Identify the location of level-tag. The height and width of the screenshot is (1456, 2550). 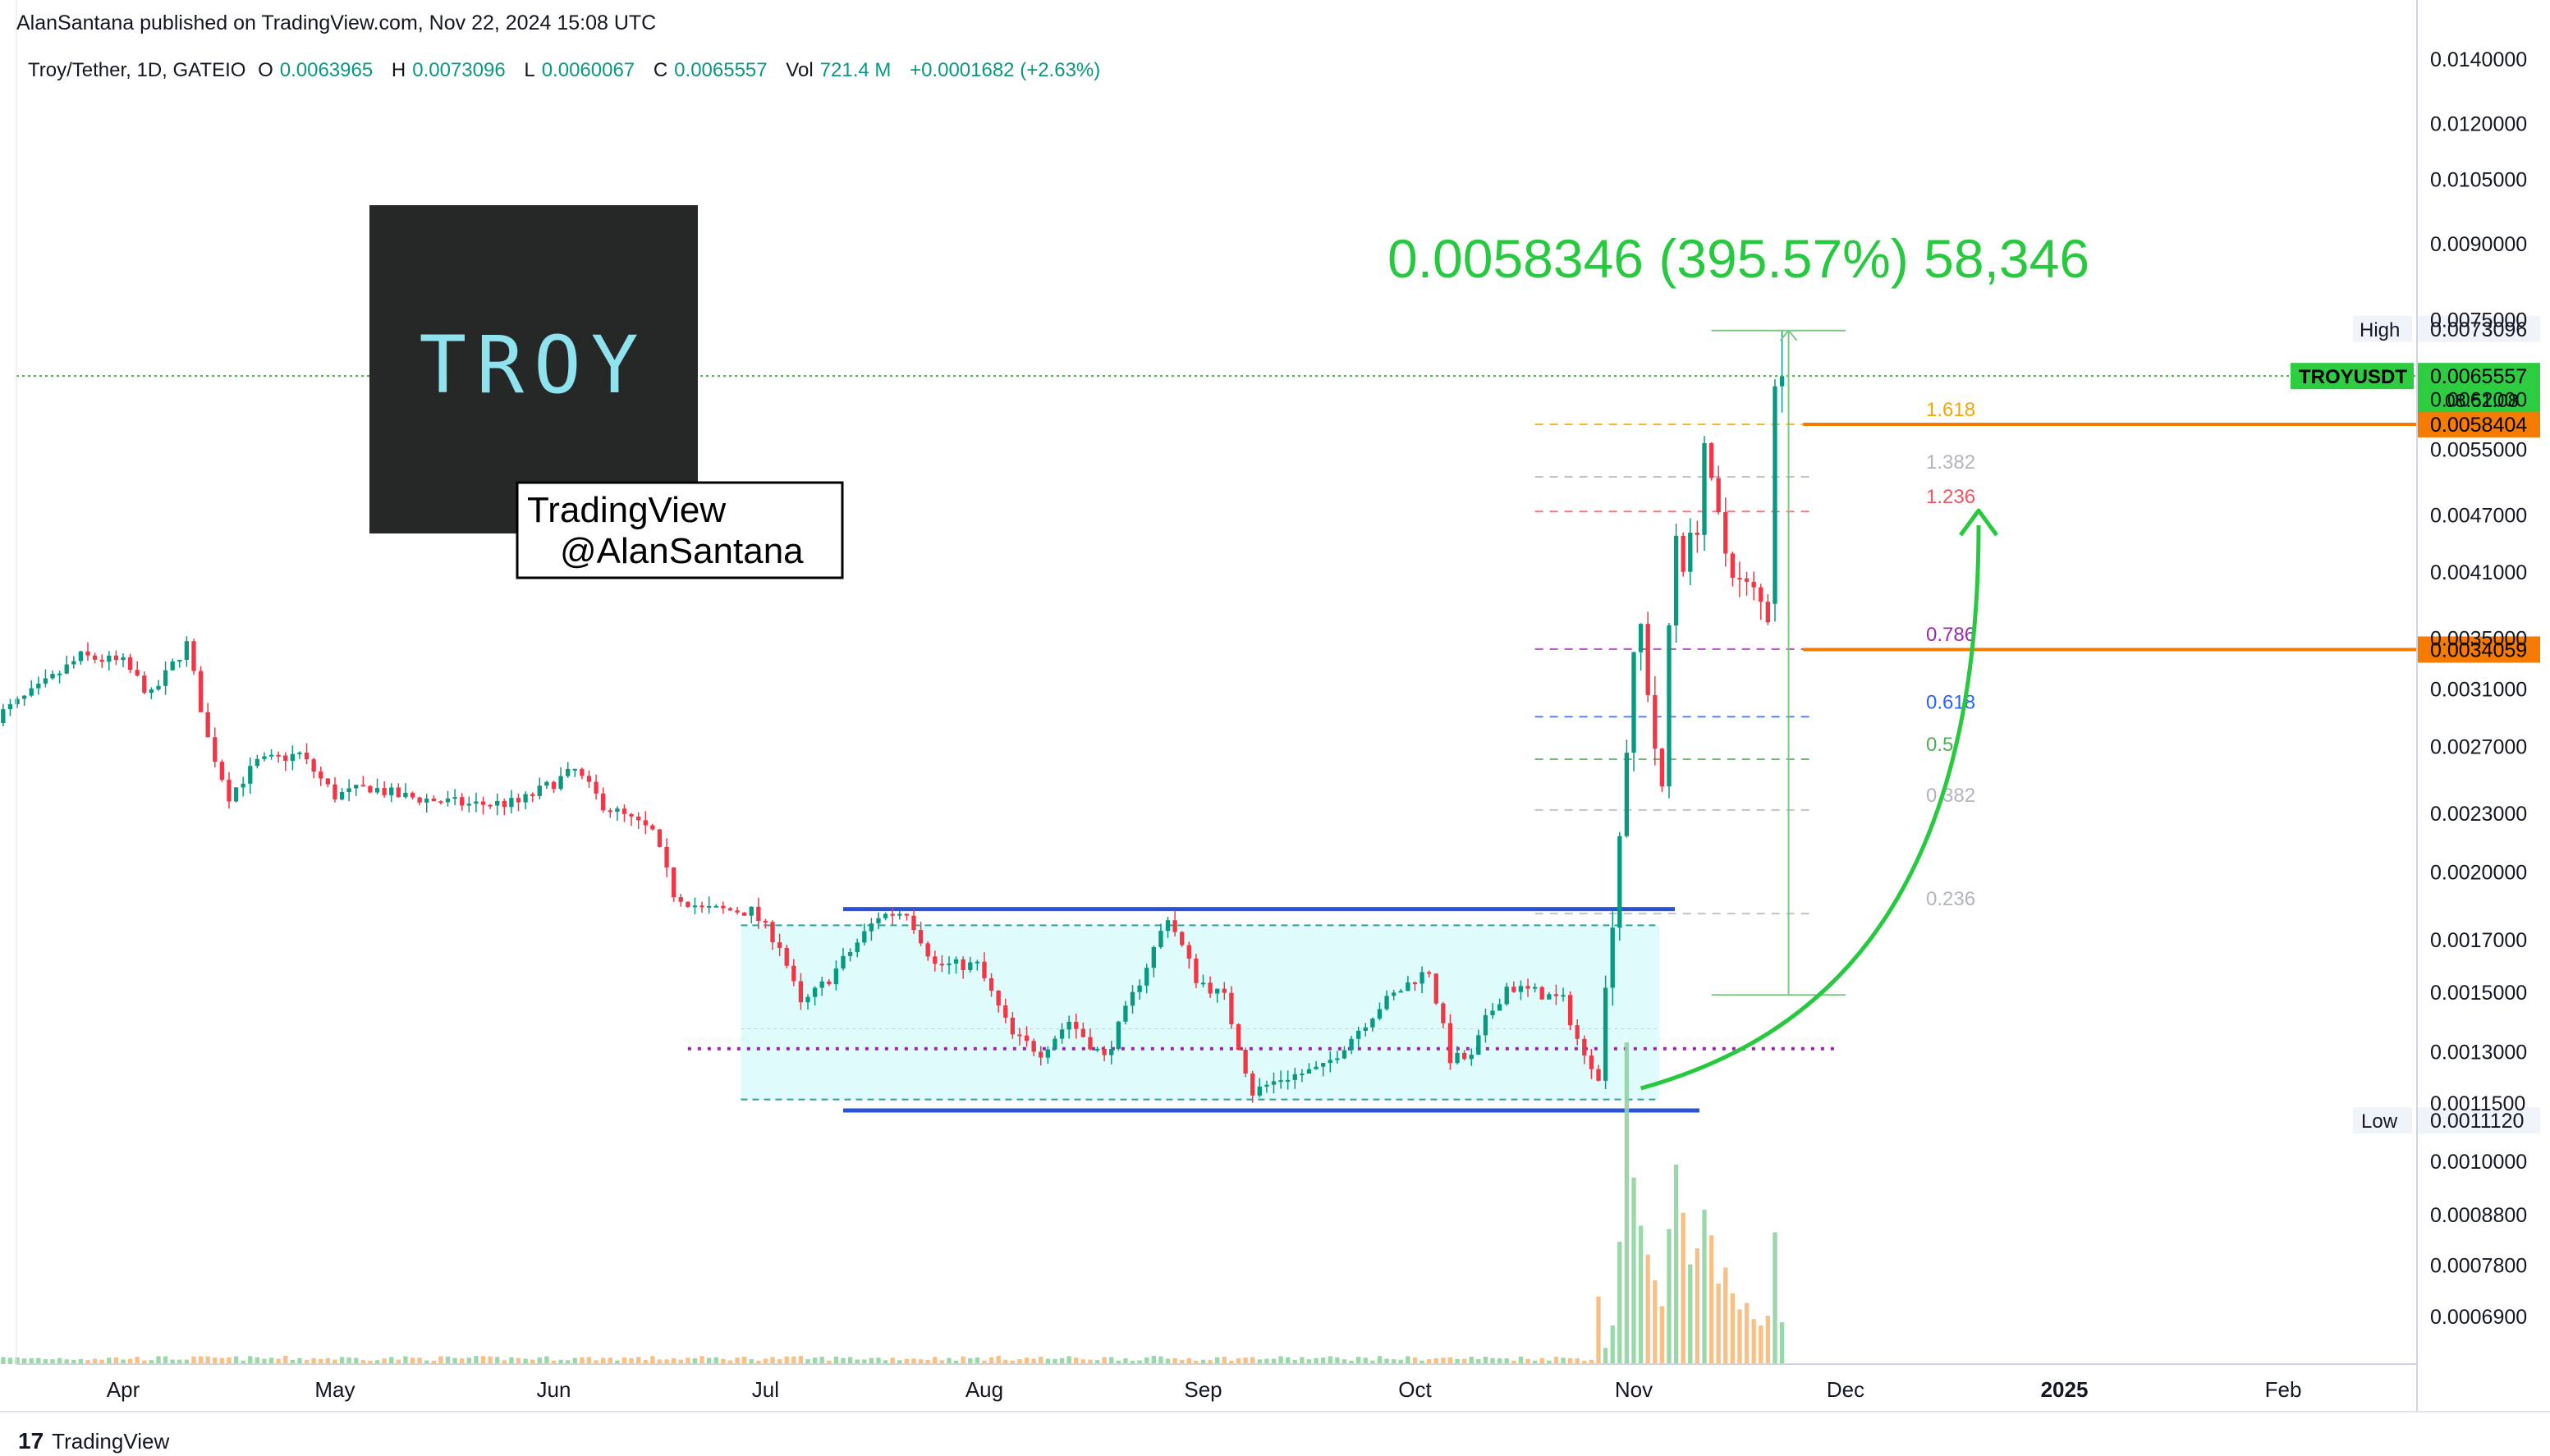
(2478, 423).